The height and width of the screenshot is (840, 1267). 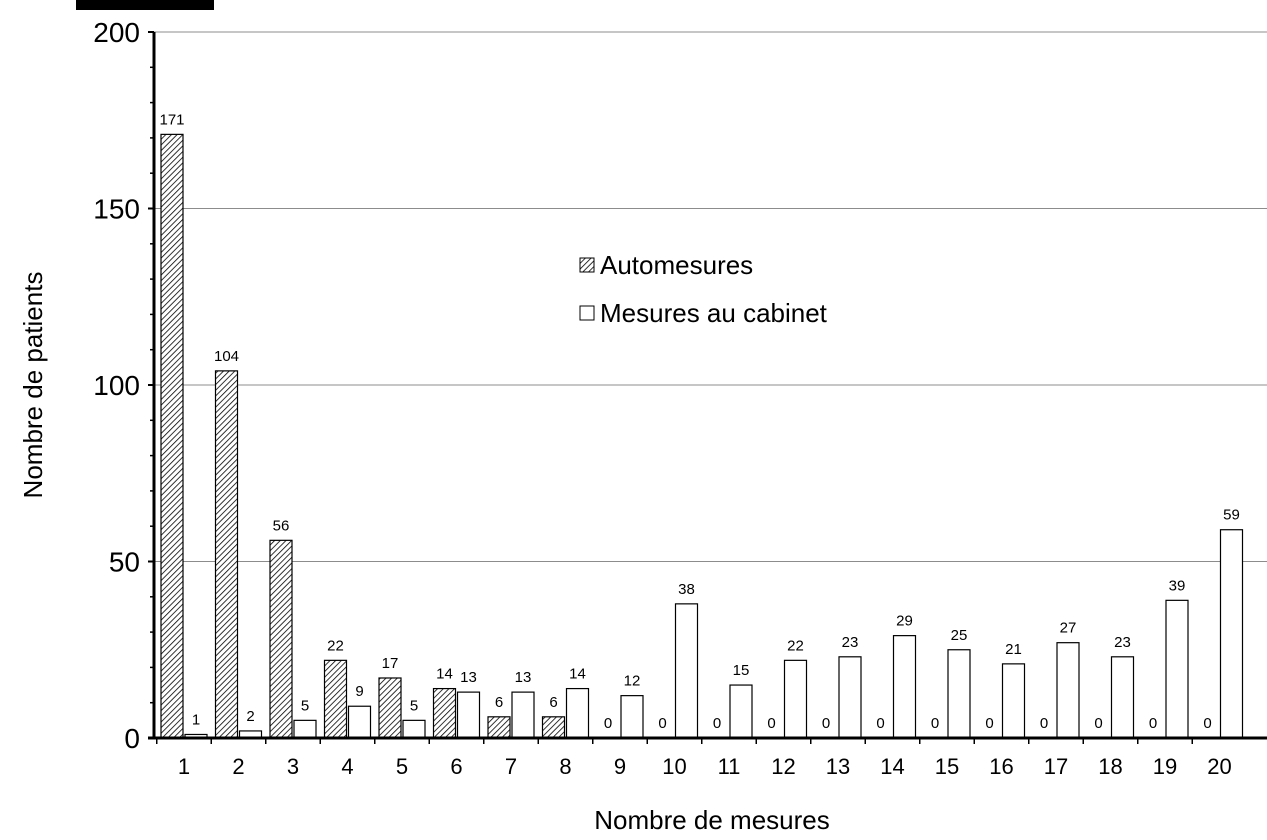 I want to click on data-label: 59, so click(x=1231, y=515).